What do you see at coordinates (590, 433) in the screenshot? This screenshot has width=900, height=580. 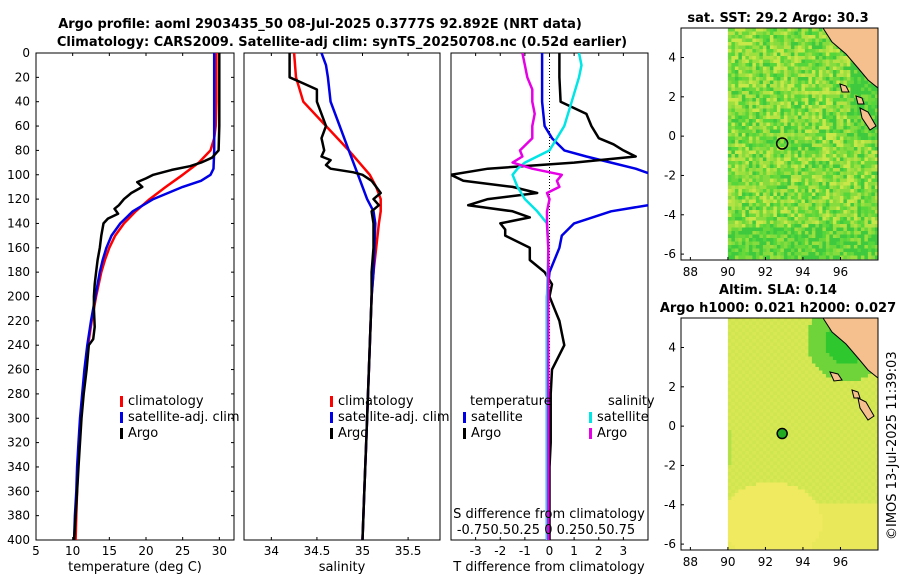 I see `legend-swatch-s-argo` at bounding box center [590, 433].